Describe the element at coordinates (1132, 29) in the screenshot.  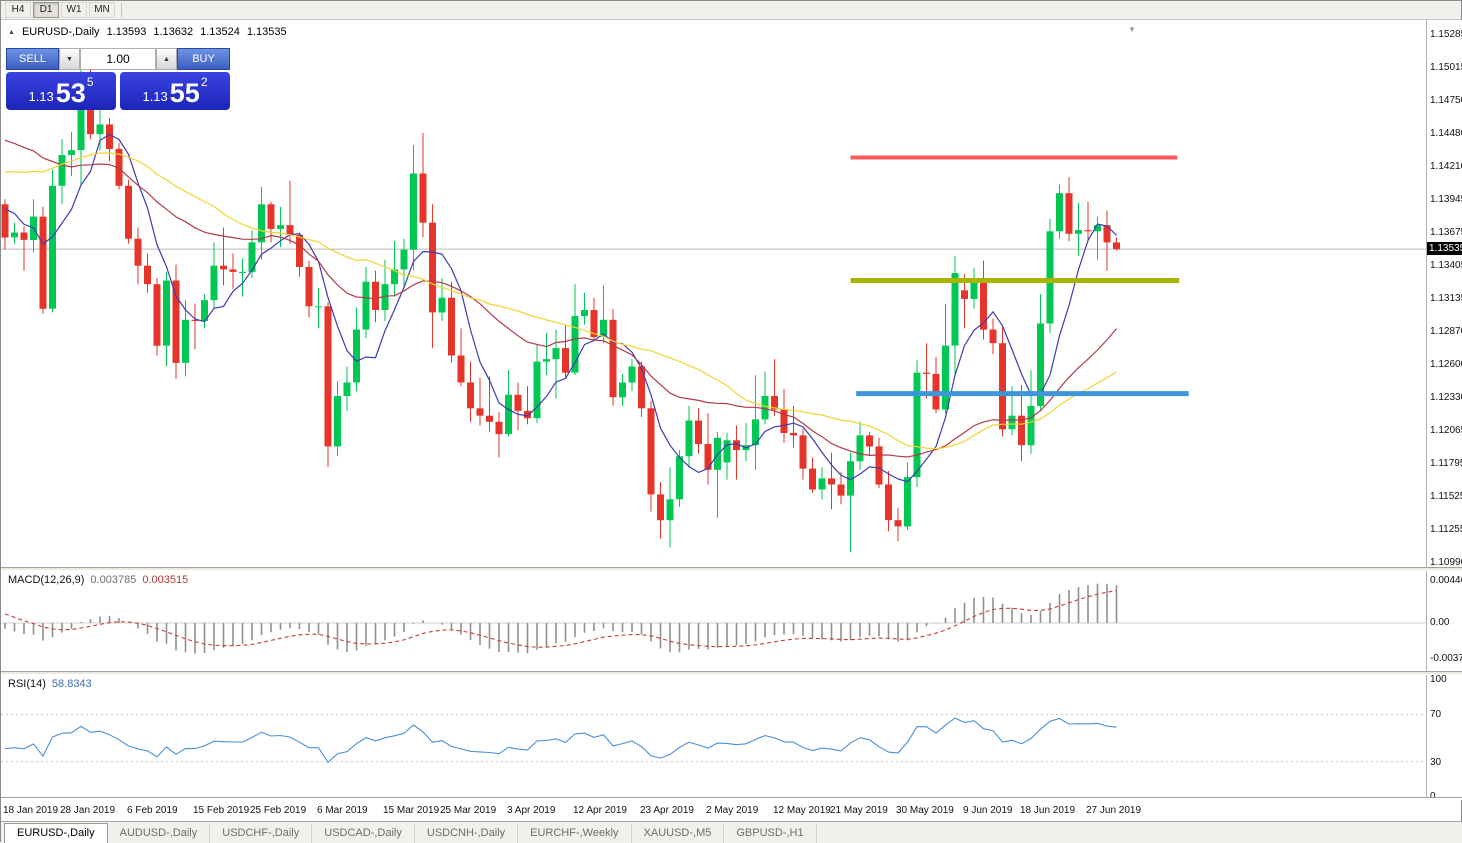
I see `chart-shift-marker-icon: ▼` at that location.